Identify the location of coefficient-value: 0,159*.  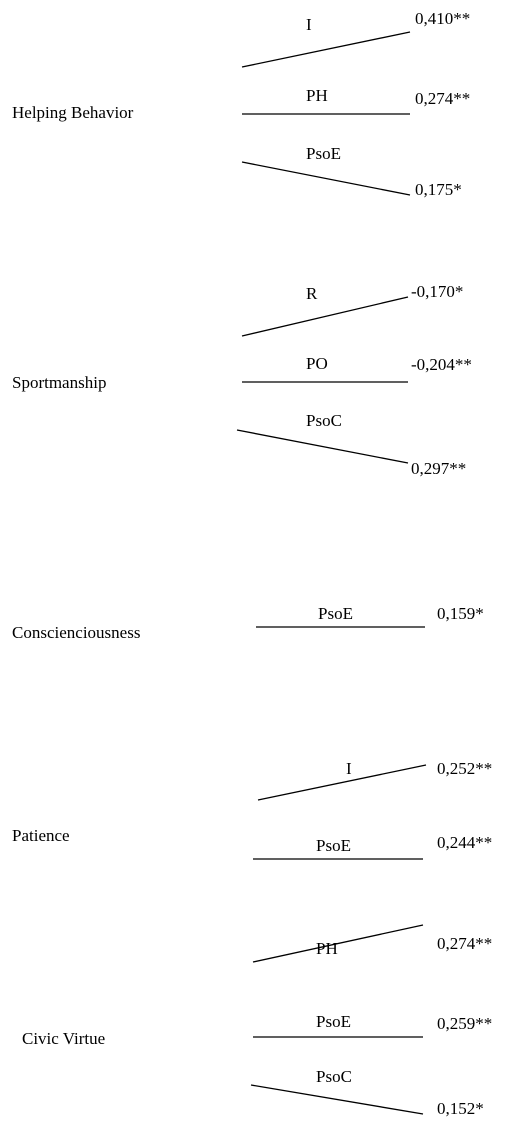
(460, 613).